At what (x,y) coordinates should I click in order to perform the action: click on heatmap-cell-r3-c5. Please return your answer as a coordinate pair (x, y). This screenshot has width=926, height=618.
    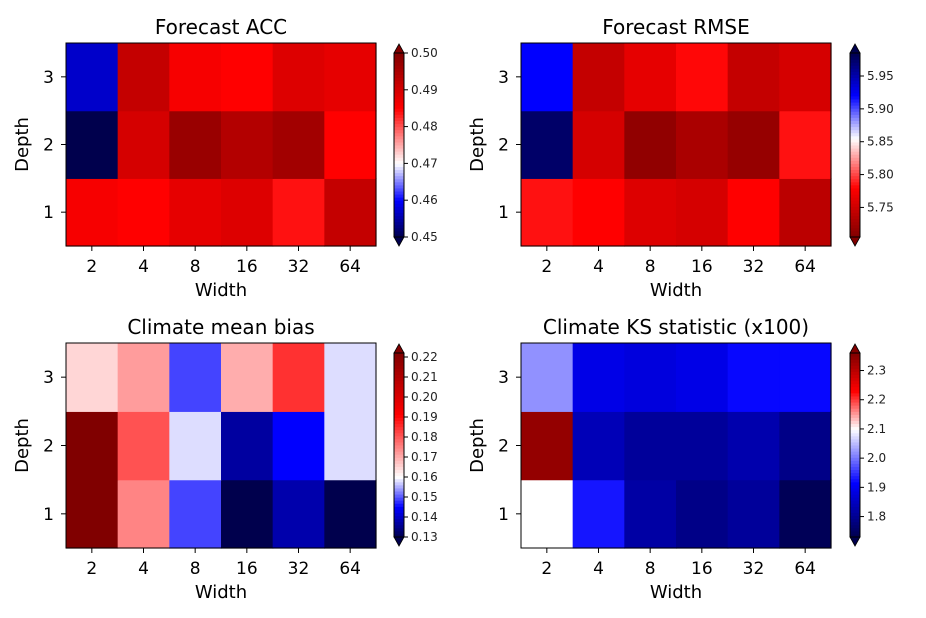
    Looking at the image, I should click on (298, 377).